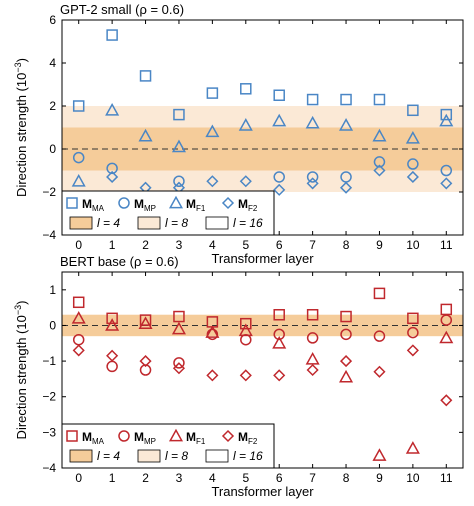 The image size is (474, 506). Describe the element at coordinates (379, 245) in the screenshot. I see `x-tick-label: 9` at that location.